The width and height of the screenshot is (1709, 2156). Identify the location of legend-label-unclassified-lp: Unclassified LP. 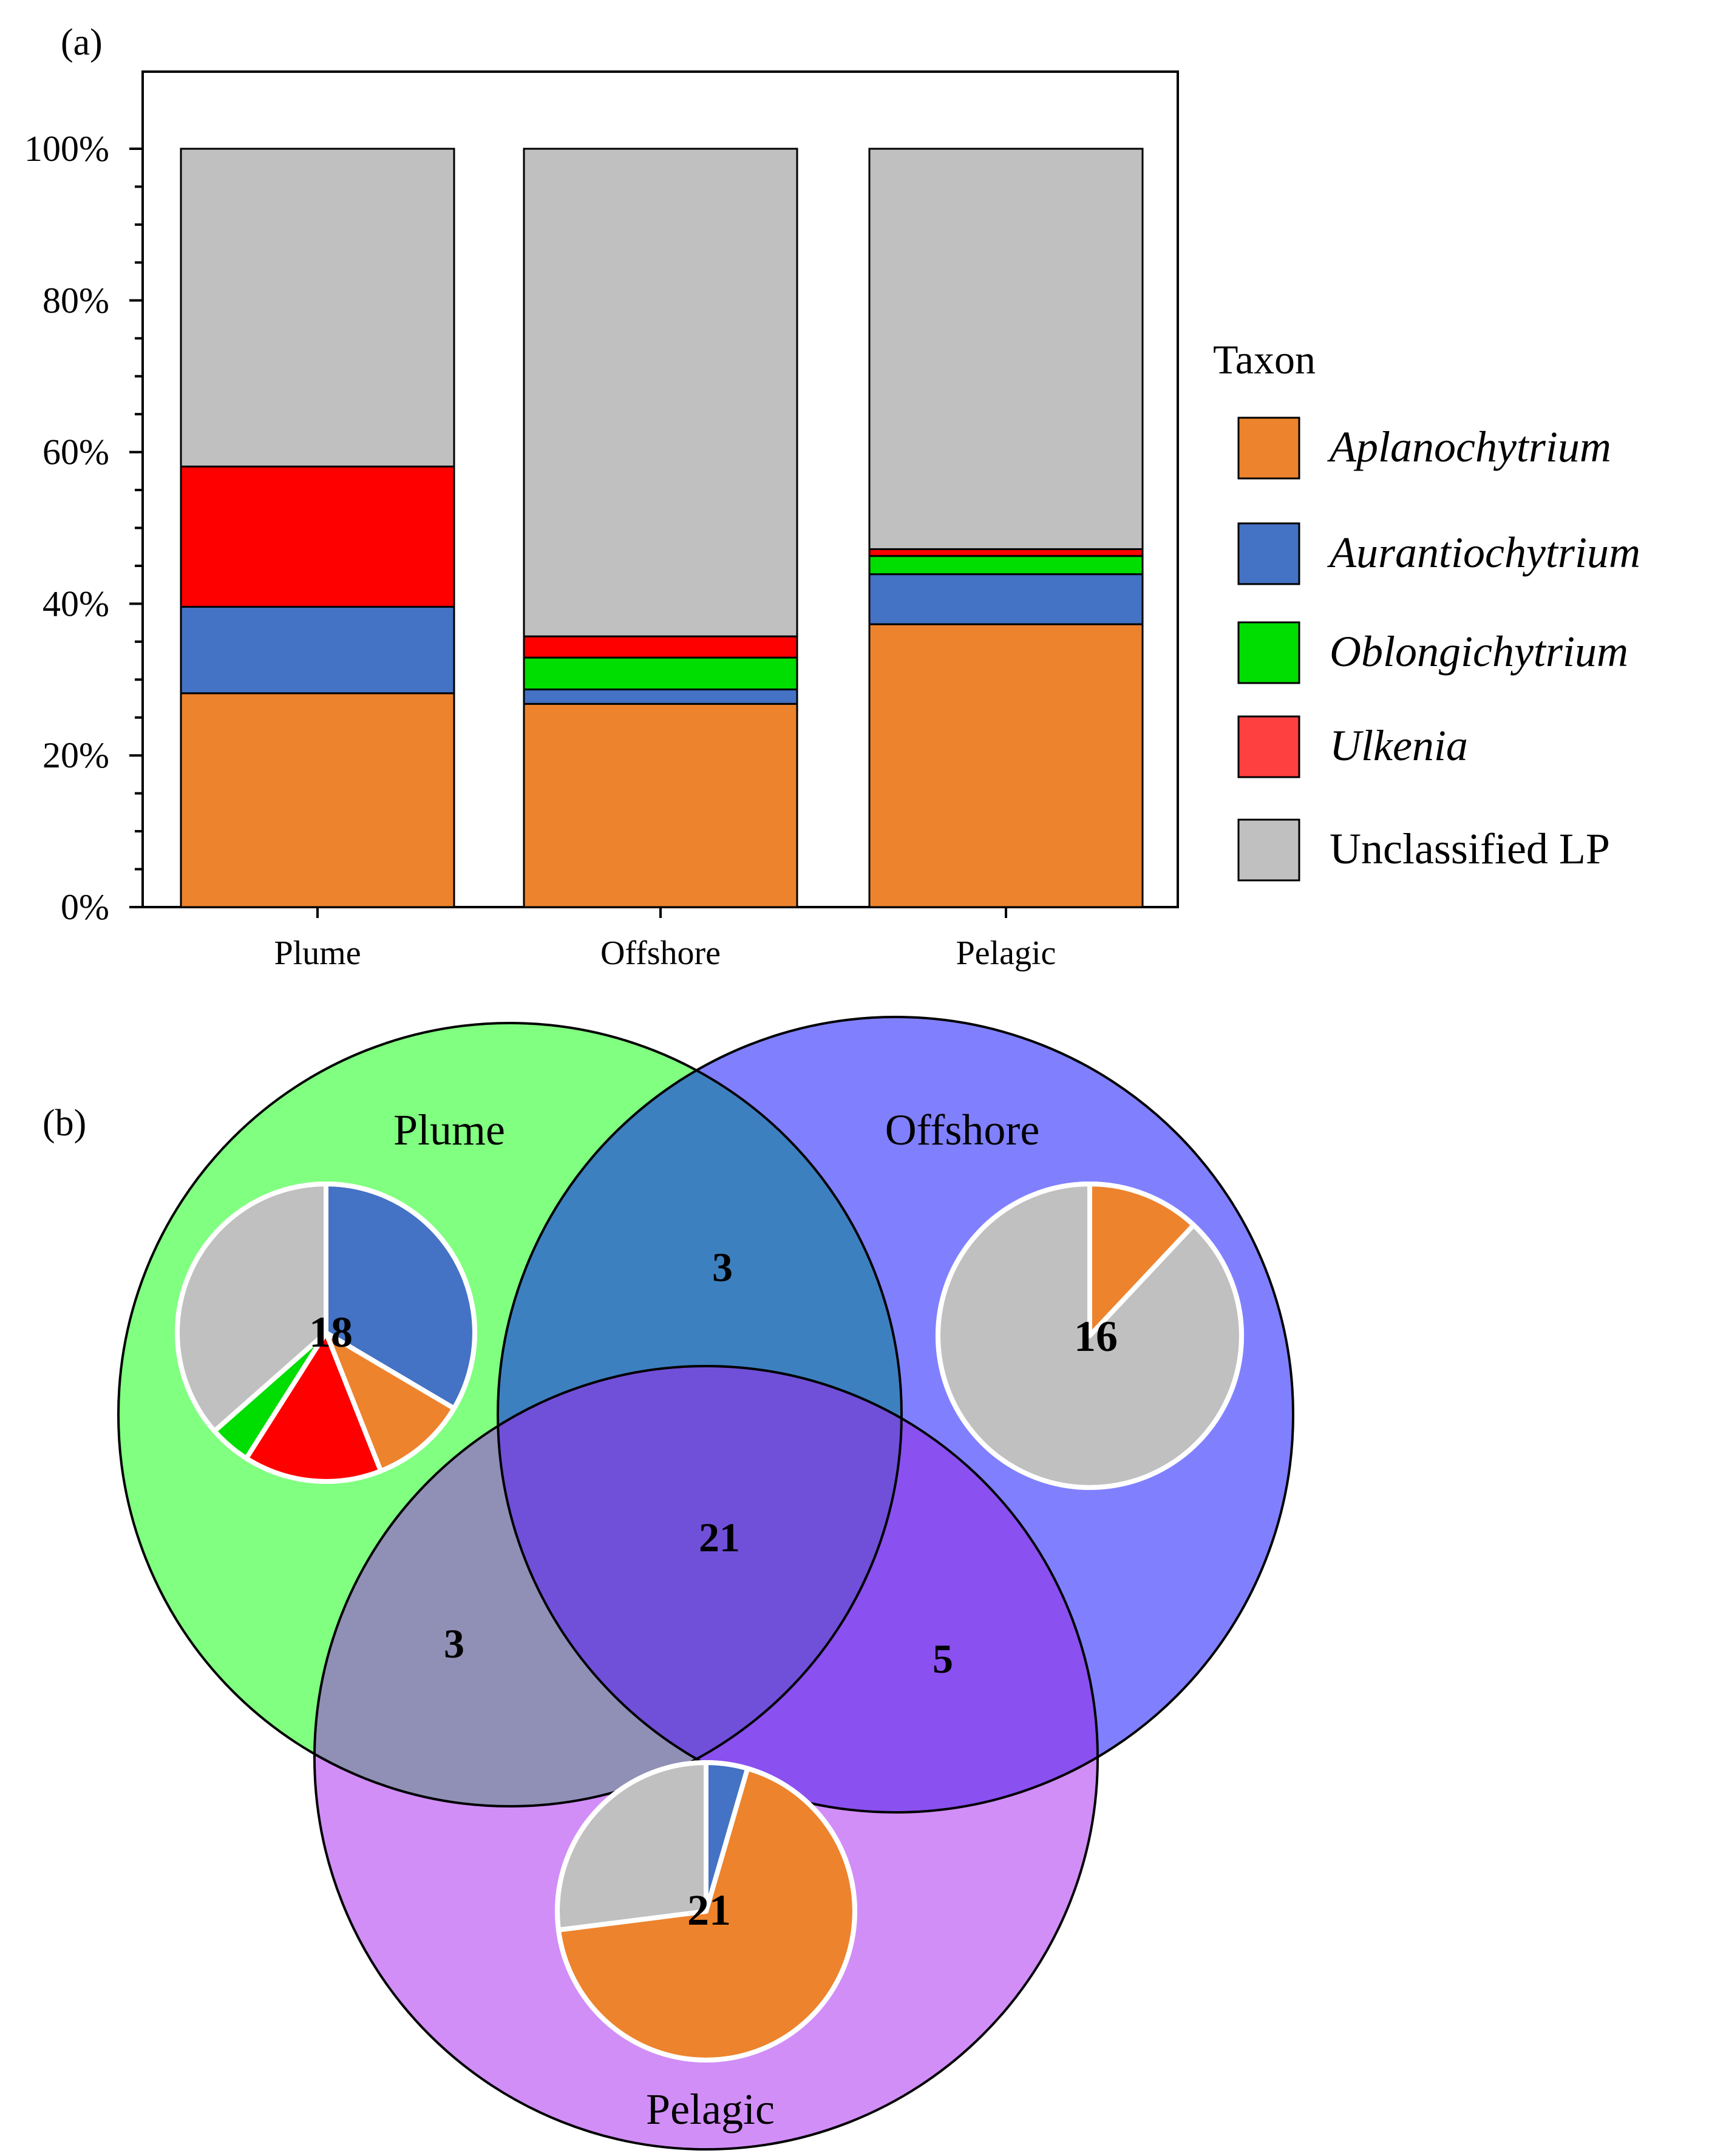
(1470, 849).